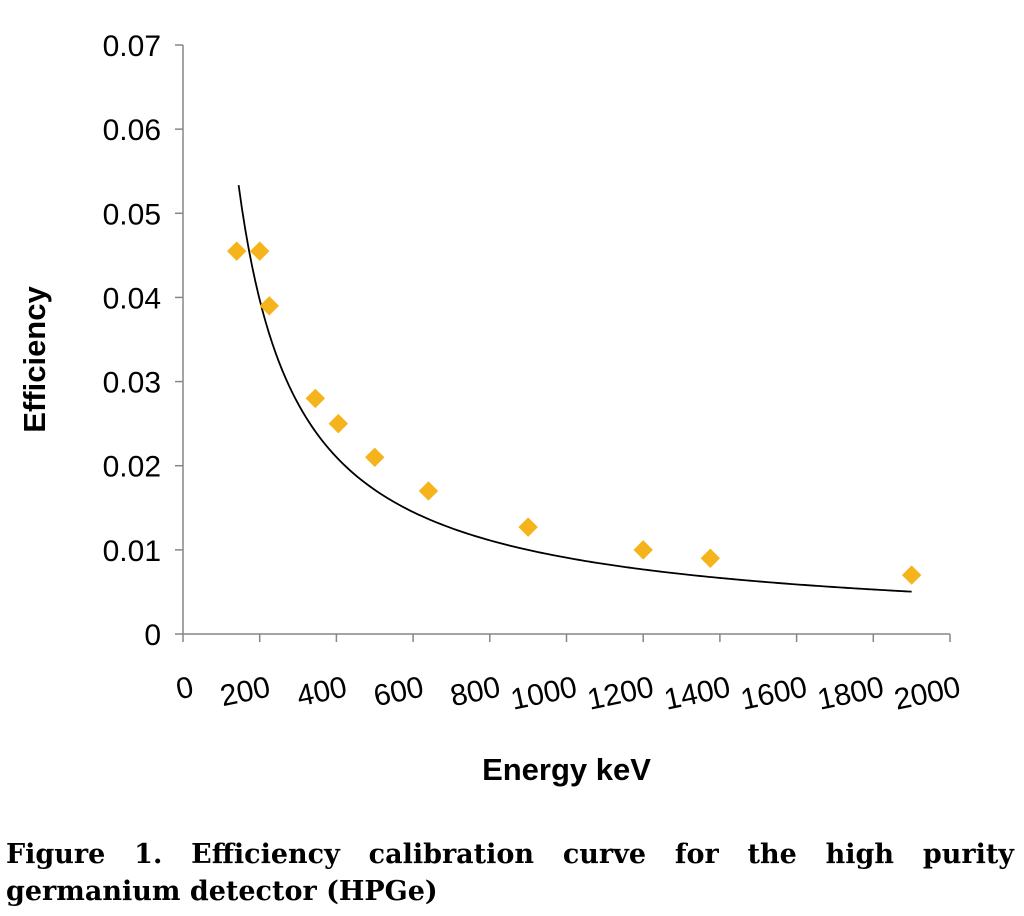 The width and height of the screenshot is (1024, 916). Describe the element at coordinates (132, 383) in the screenshot. I see `y-tick-label: 0.03` at that location.